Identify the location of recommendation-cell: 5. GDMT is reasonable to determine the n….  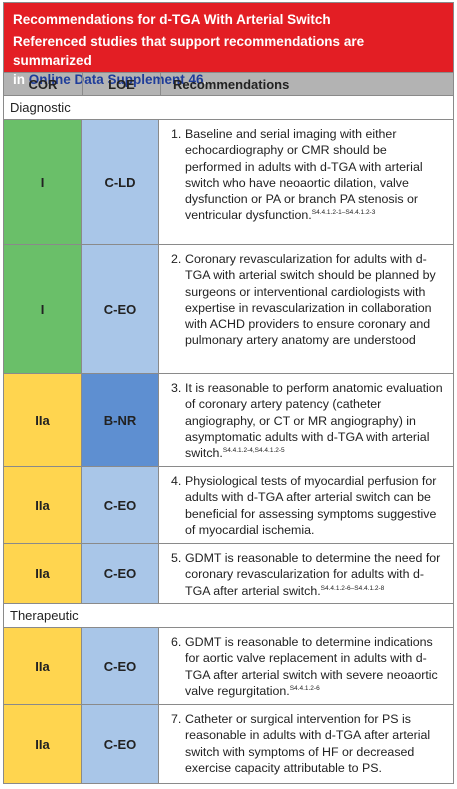
(306, 573).